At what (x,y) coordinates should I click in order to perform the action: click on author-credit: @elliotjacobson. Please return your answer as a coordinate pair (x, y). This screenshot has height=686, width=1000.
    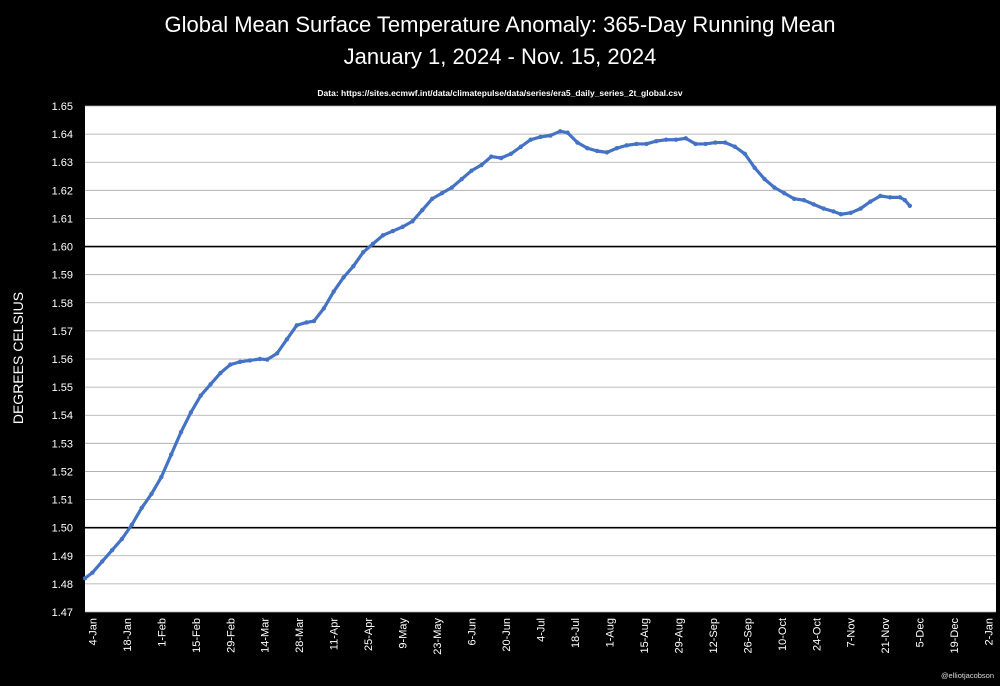
    Looking at the image, I should click on (967, 675).